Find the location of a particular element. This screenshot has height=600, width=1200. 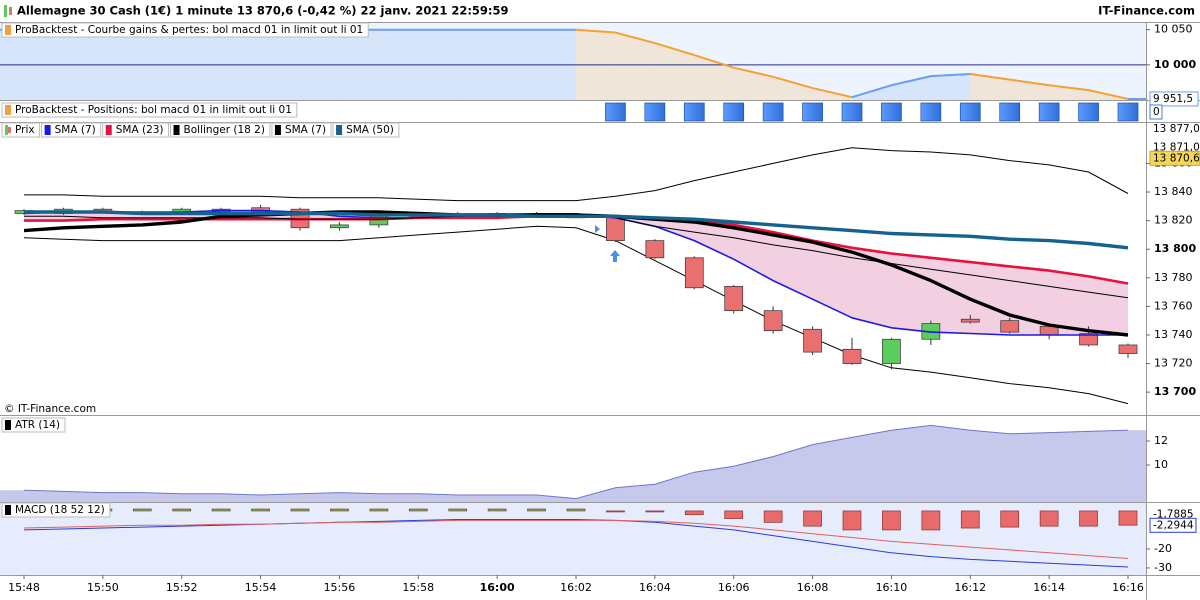

bollinger-band is located at coordinates (576, 174).